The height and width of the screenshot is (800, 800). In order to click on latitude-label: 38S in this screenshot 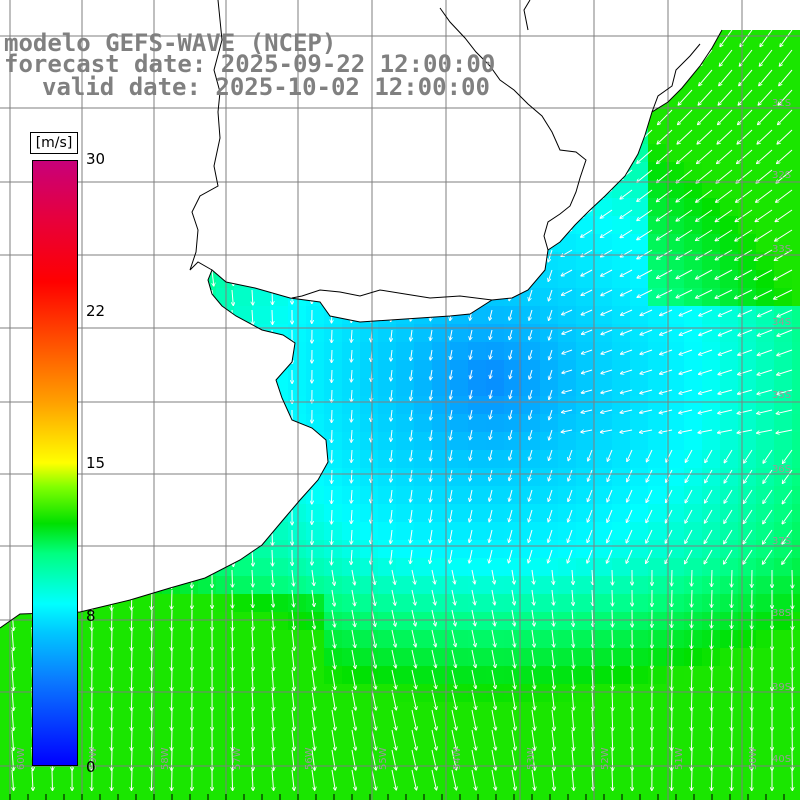, I will do `click(781, 613)`.